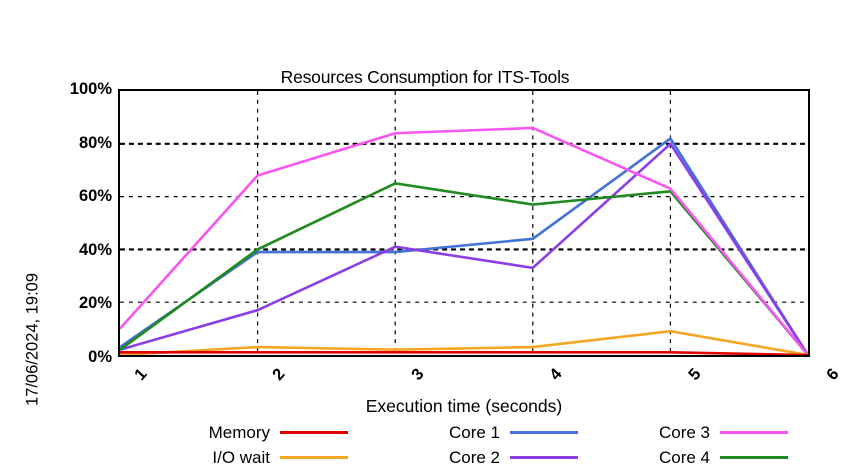  I want to click on legend-column: Core 3 Core 4, so click(728, 445).